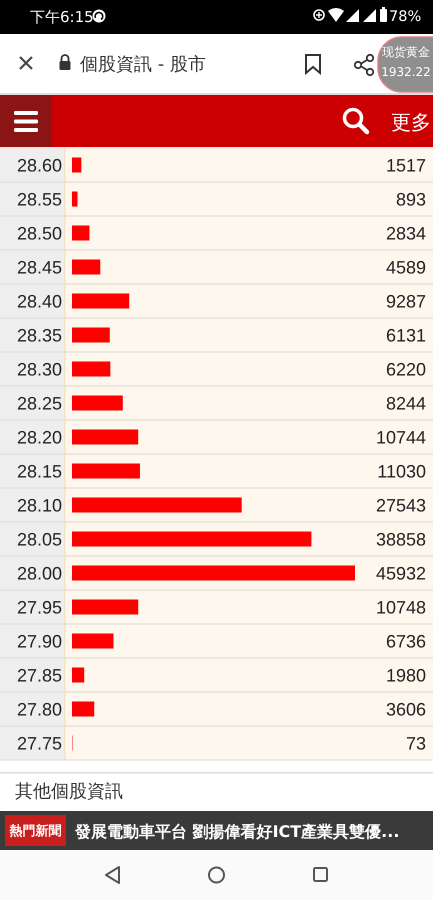 The width and height of the screenshot is (433, 900). What do you see at coordinates (39, 267) in the screenshot?
I see `y-tick-label: 28.45` at bounding box center [39, 267].